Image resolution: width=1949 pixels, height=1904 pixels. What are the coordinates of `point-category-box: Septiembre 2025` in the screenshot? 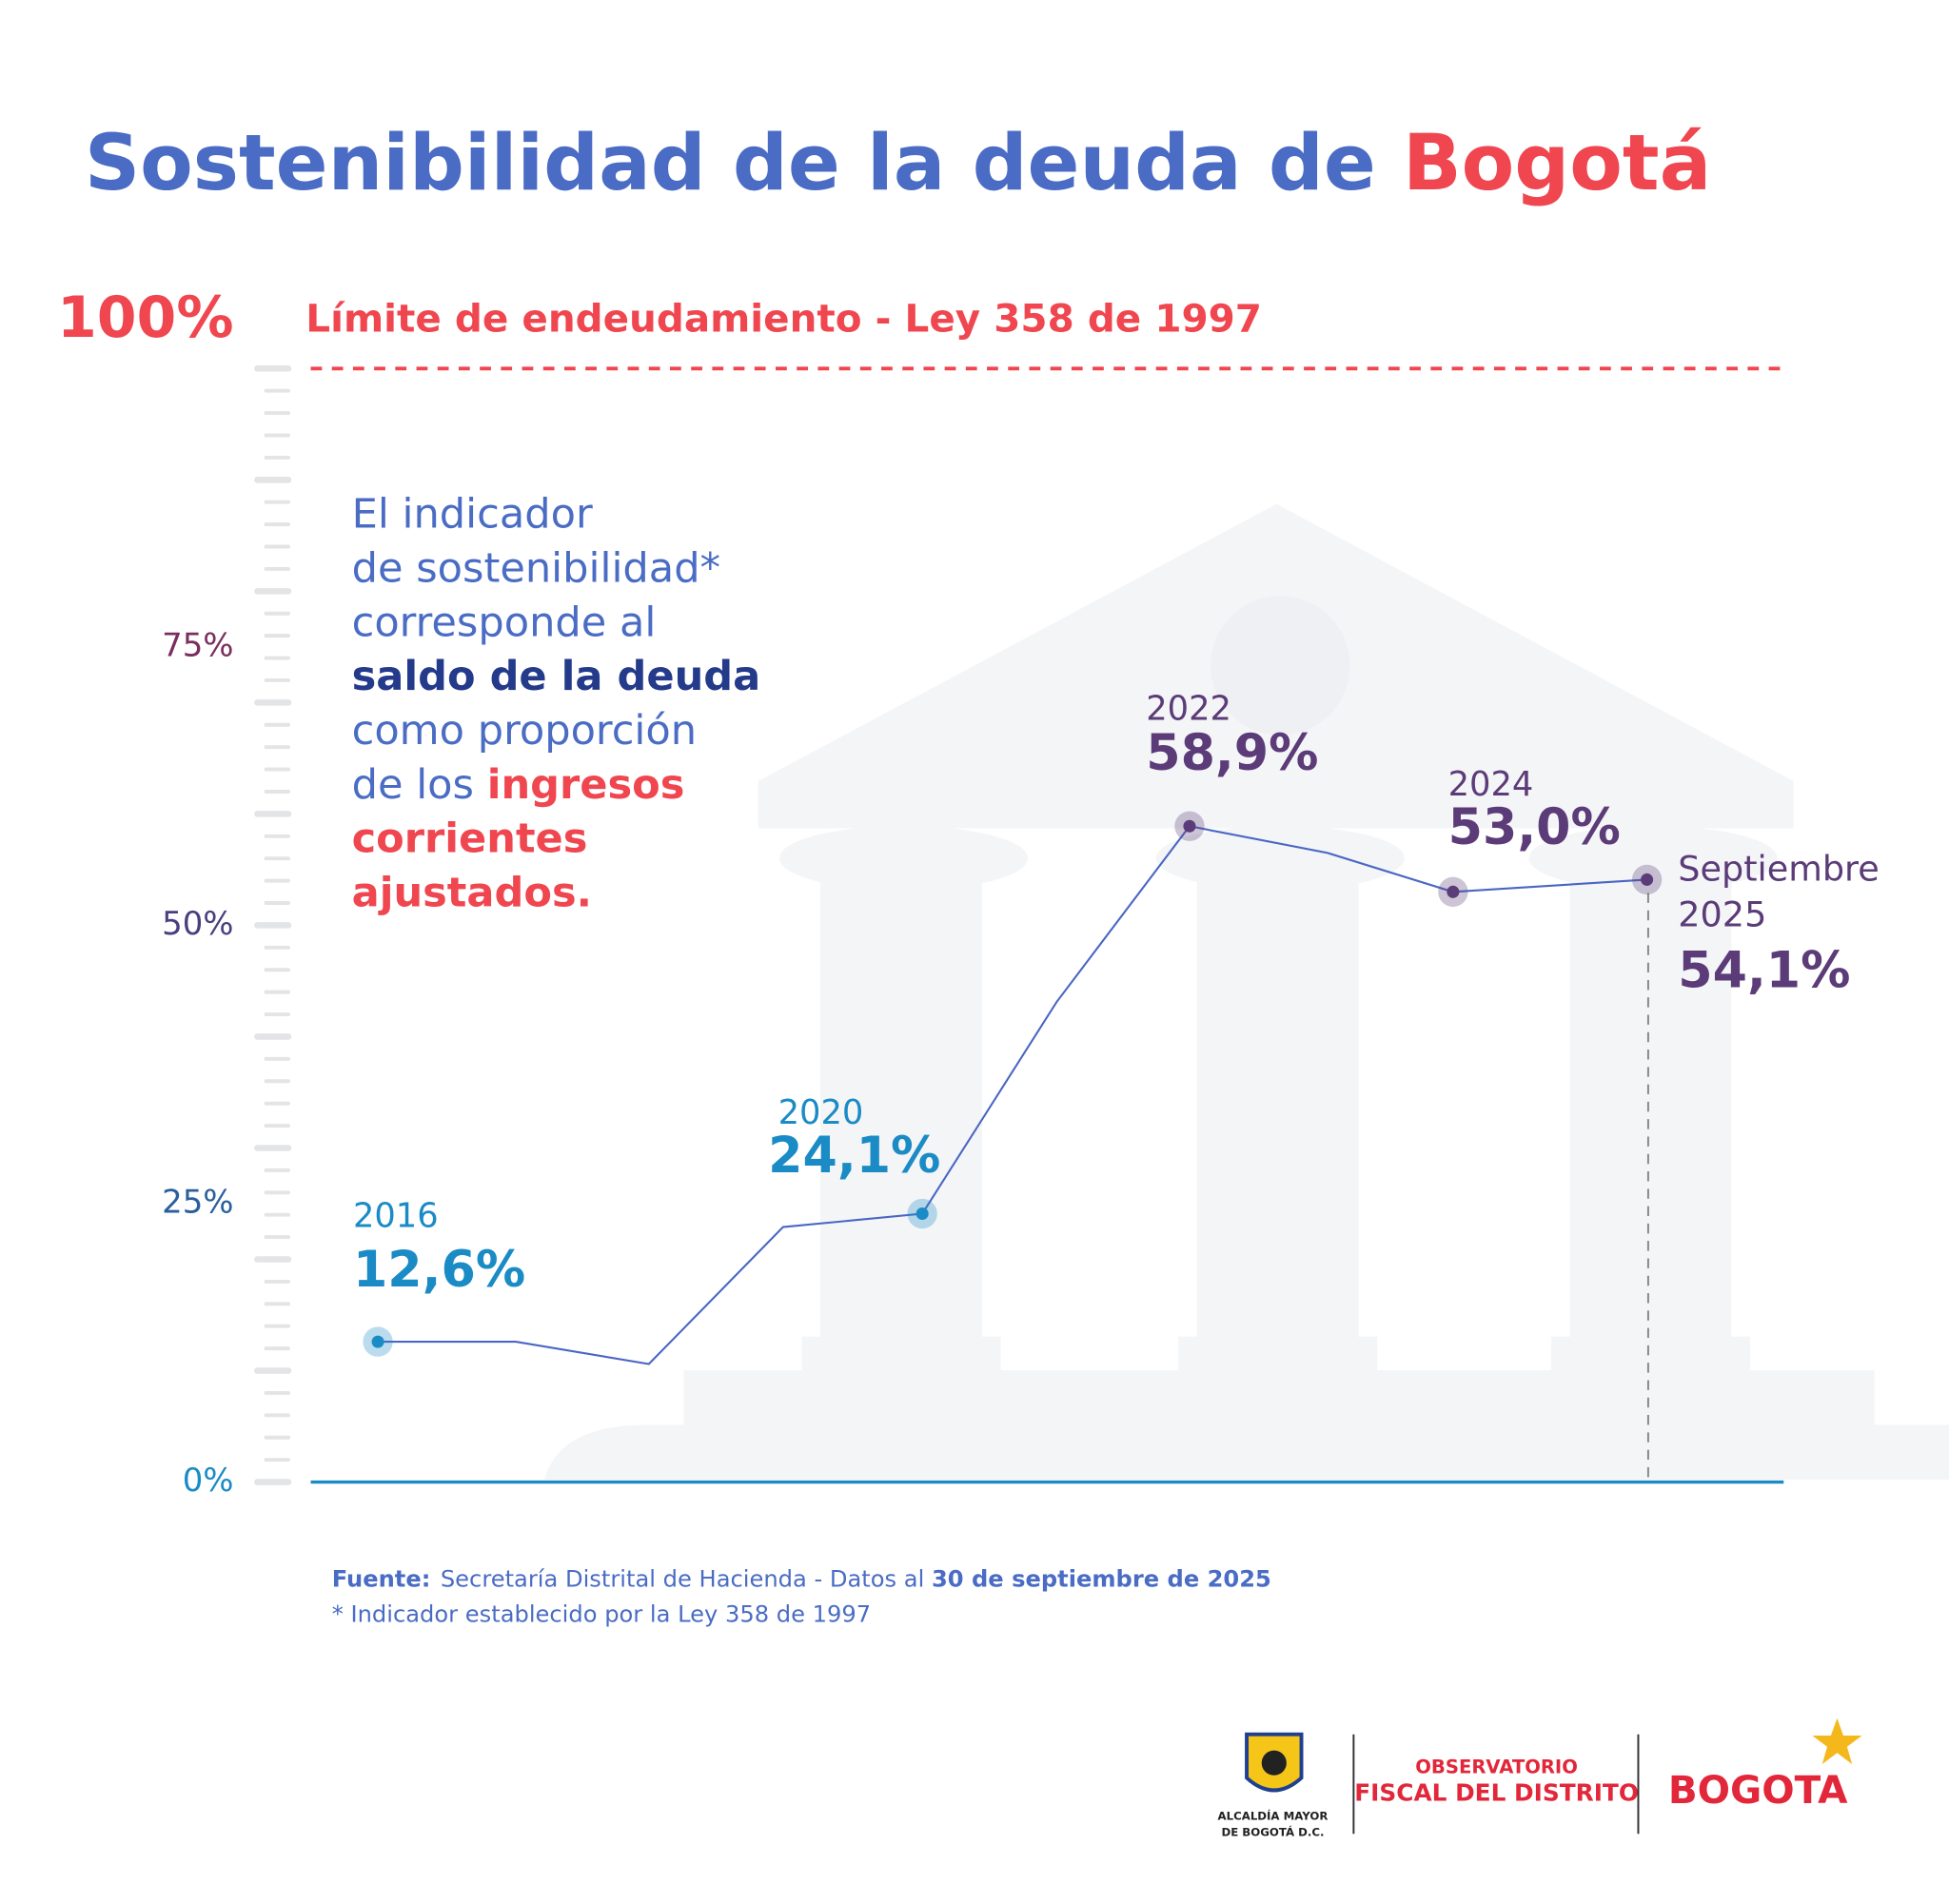 It's located at (1779, 891).